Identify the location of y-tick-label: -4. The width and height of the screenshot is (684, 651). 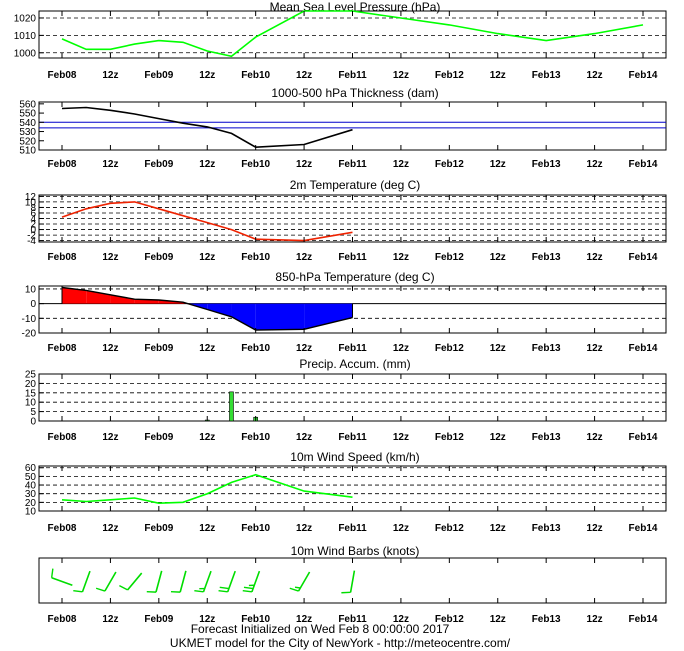
(31, 241).